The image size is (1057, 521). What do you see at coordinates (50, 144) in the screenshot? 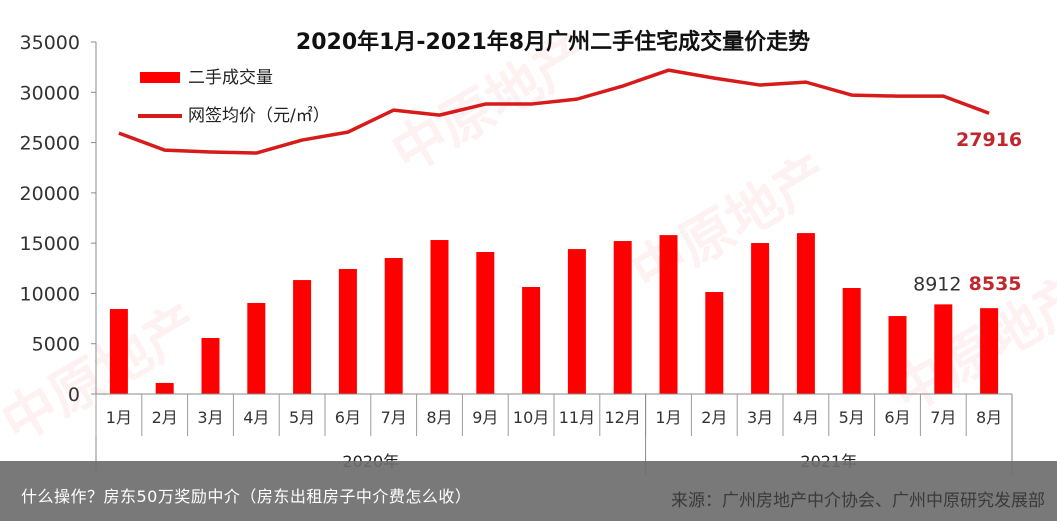
I see `y-tick-label: 25000` at bounding box center [50, 144].